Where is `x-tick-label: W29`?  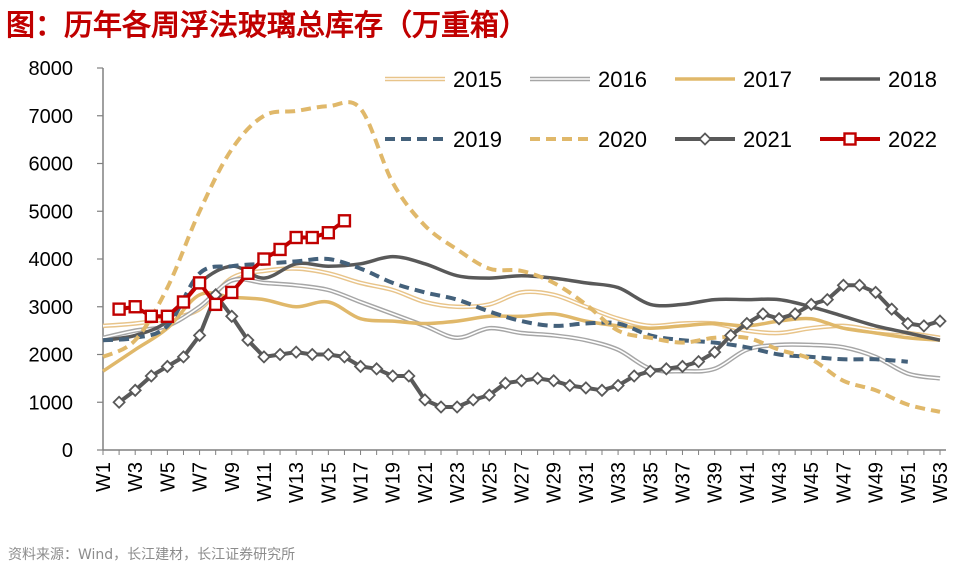
x-tick-label: W29 is located at coordinates (555, 482).